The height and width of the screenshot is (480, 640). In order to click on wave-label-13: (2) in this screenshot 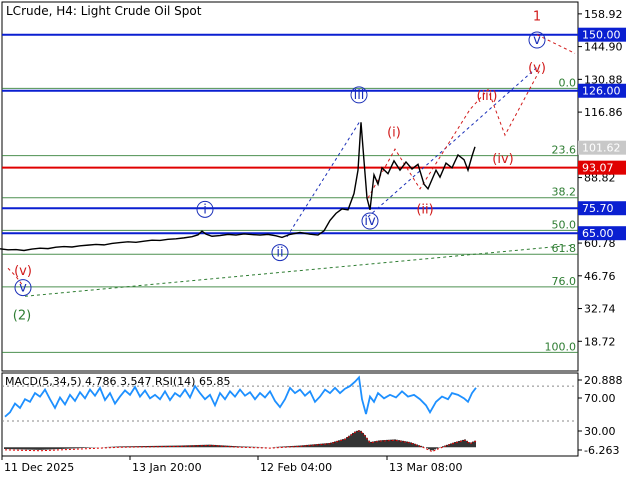, I will do `click(22, 316)`.